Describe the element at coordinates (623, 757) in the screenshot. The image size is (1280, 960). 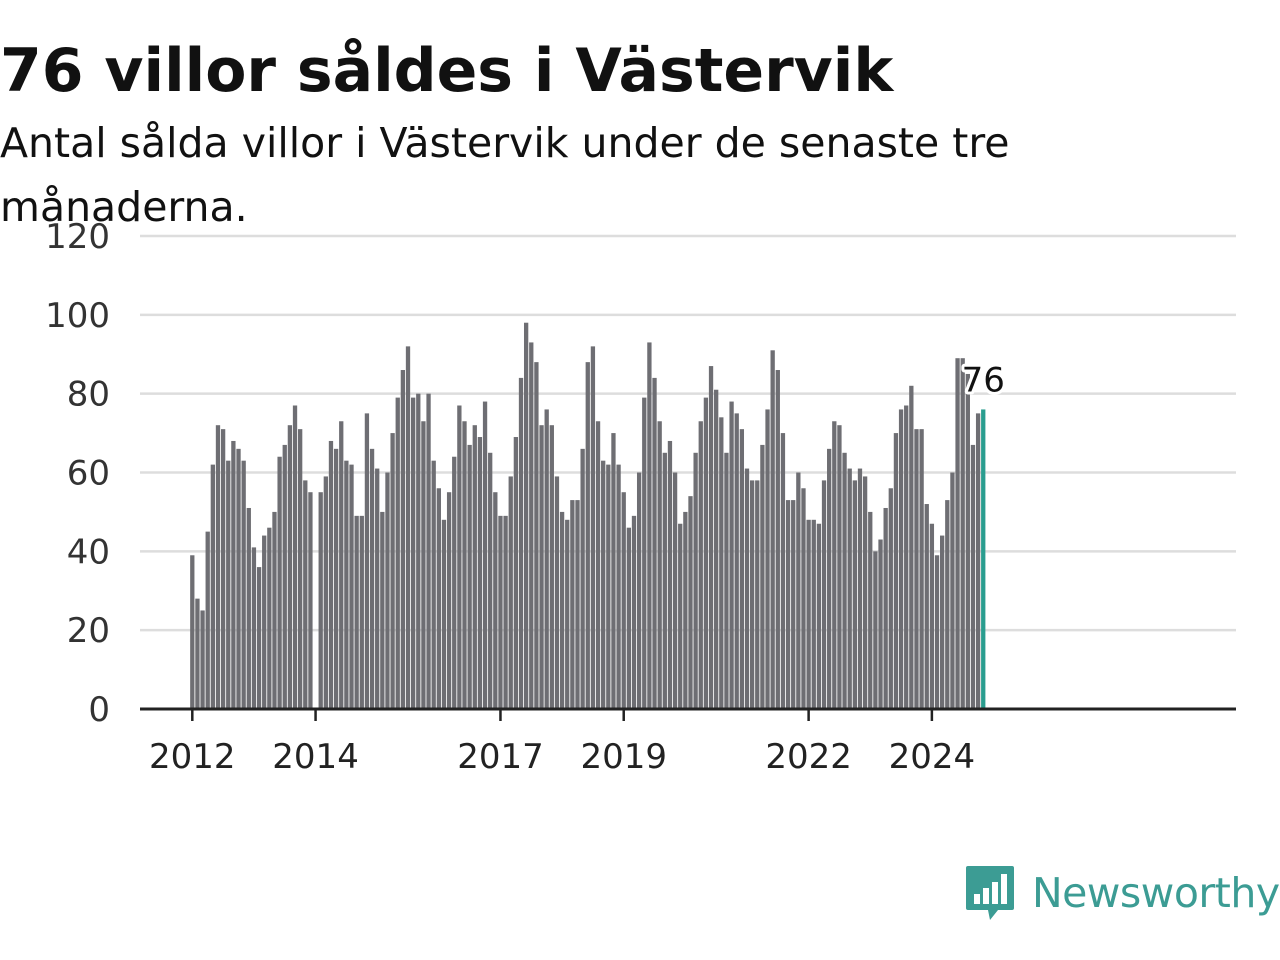
I see `x-tick-label: 2019` at that location.